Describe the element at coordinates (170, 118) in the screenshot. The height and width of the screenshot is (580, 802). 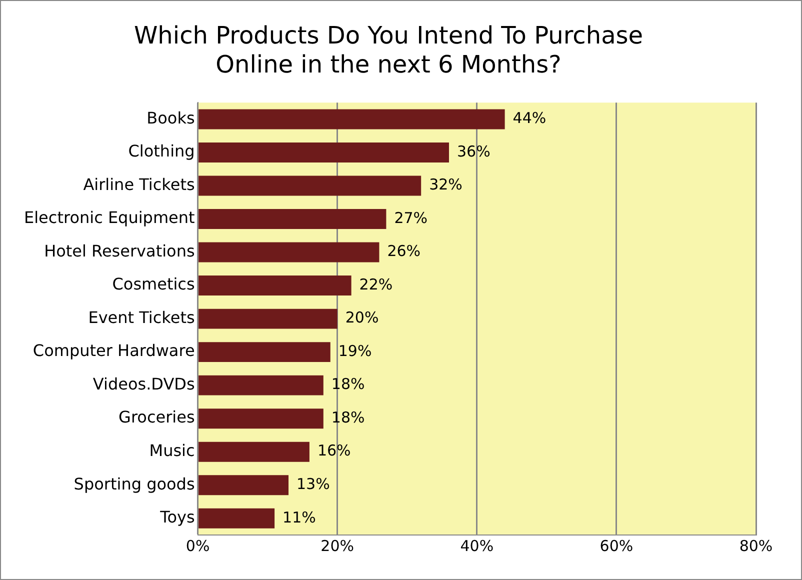
I see `y-tick-label: Books` at that location.